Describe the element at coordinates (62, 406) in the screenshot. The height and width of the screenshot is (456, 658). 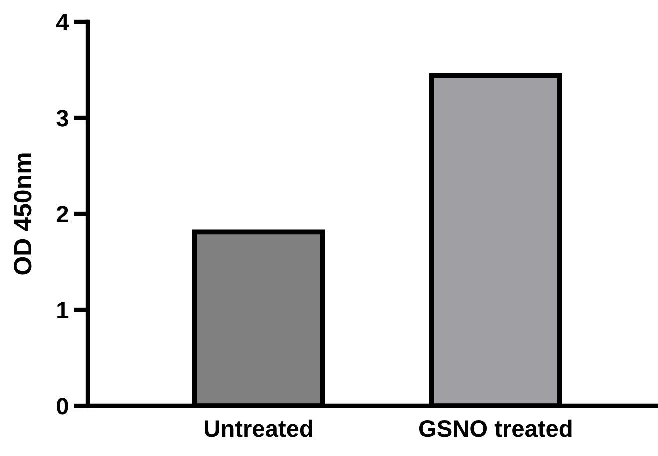
I see `y-tick-label: 0` at that location.